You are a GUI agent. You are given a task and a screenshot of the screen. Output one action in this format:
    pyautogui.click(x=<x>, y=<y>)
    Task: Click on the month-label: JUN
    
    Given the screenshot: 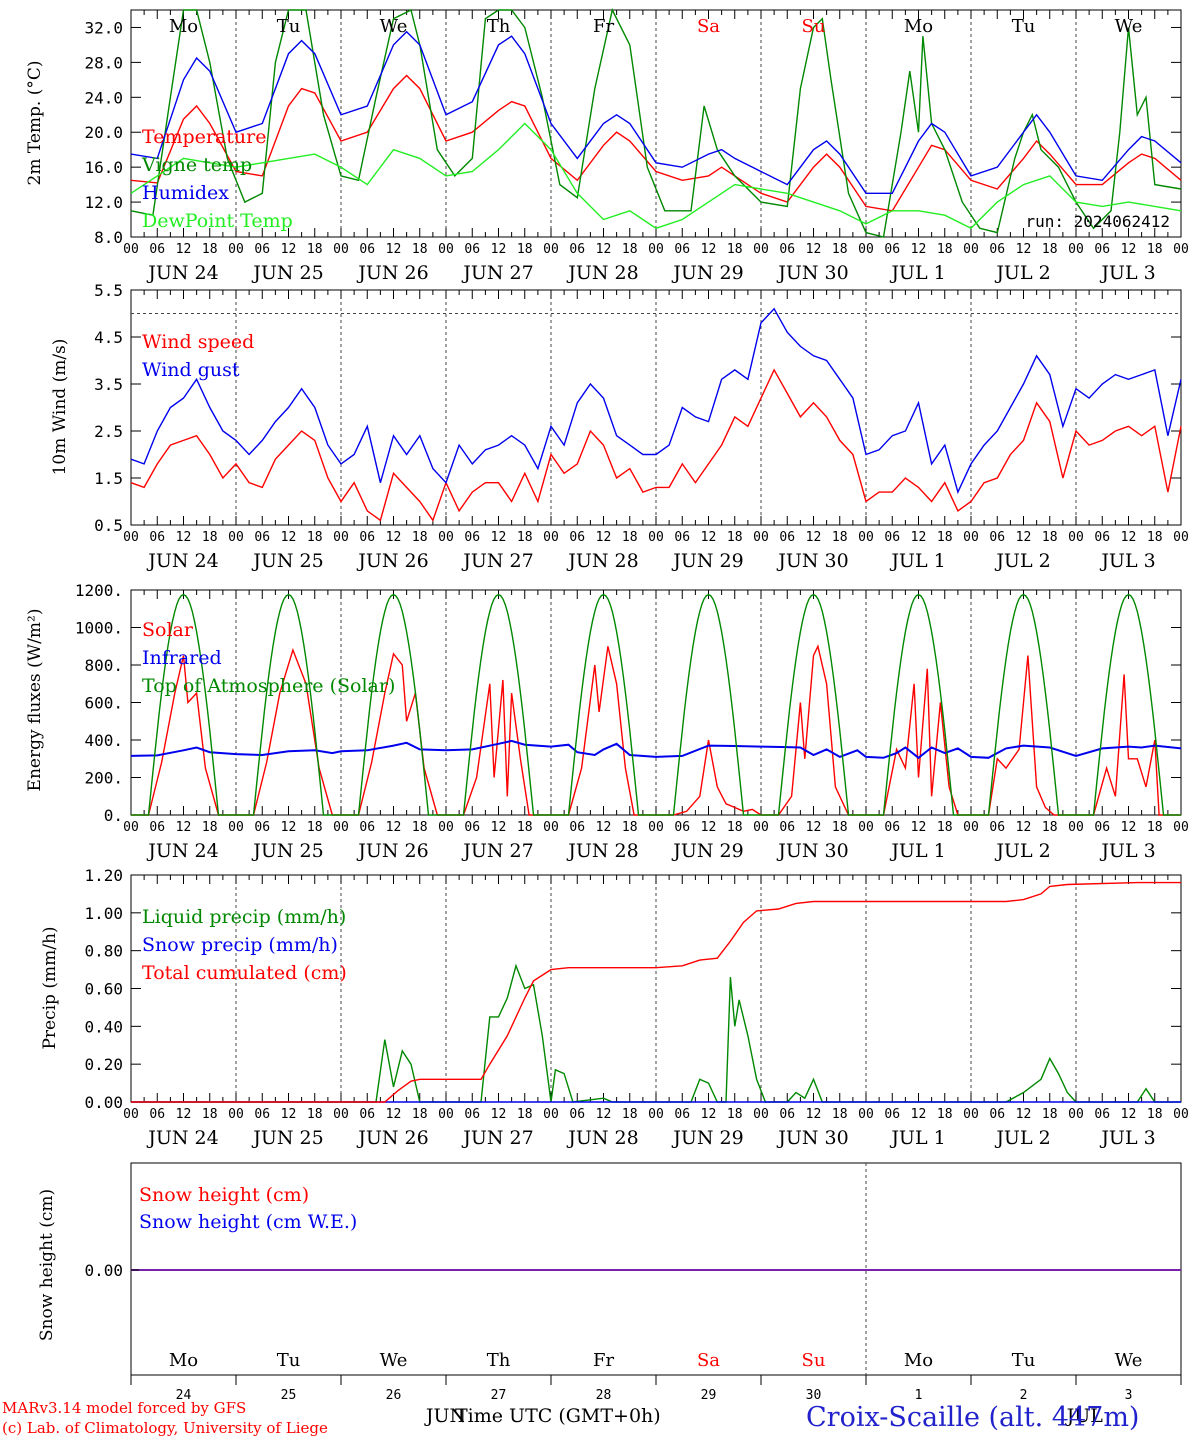 What is the action you would take?
    pyautogui.click(x=445, y=1416)
    